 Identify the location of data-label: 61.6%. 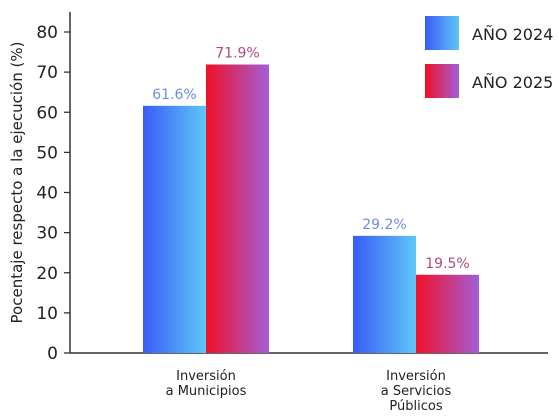
(174, 95).